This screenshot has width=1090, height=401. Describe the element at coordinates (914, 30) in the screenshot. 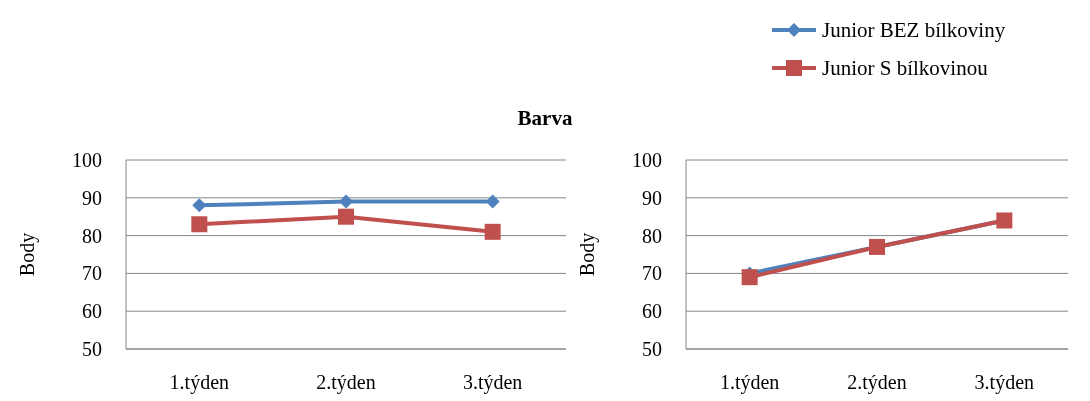

I see `legend-label: Junior BEZ bílkoviny` at that location.